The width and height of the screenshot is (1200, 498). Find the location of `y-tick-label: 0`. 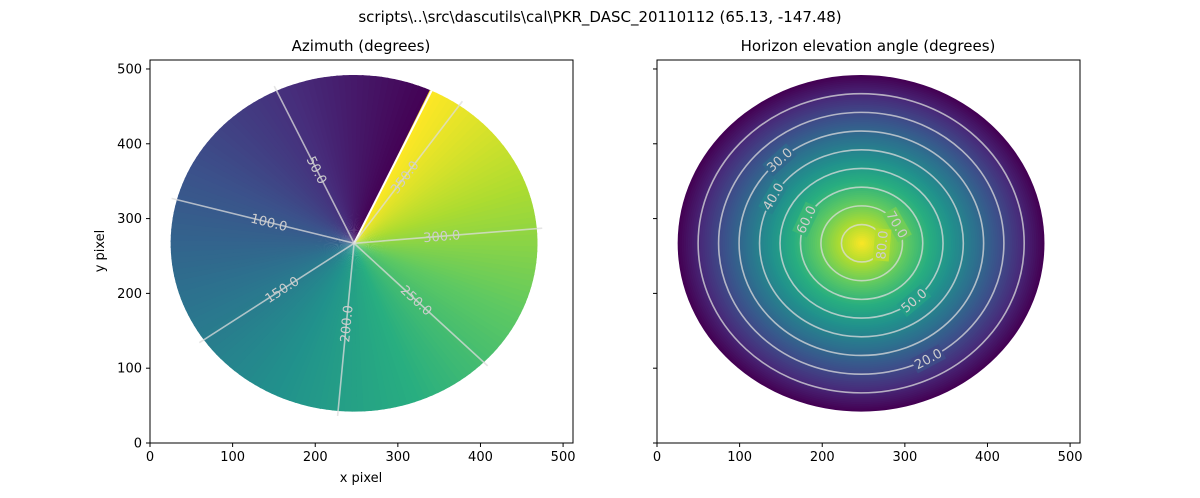

y-tick-label: 0 is located at coordinates (138, 444).